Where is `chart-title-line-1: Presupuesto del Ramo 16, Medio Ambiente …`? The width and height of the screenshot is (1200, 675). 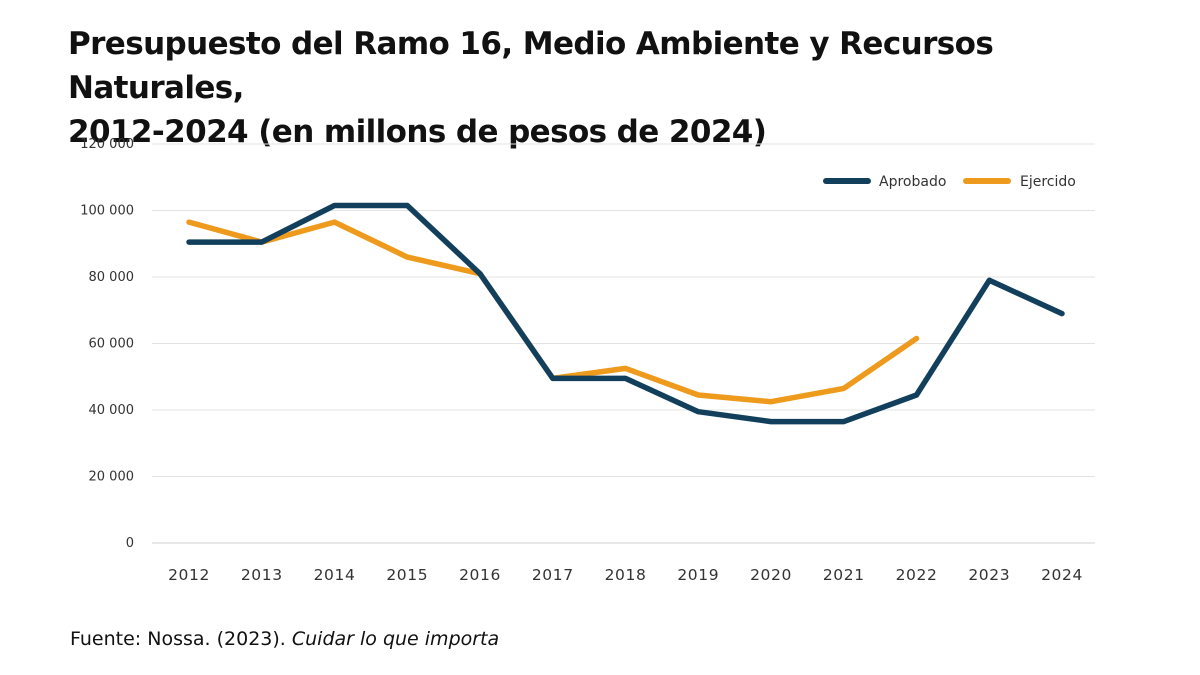 chart-title-line-1: Presupuesto del Ramo 16, Medio Ambiente … is located at coordinates (531, 66).